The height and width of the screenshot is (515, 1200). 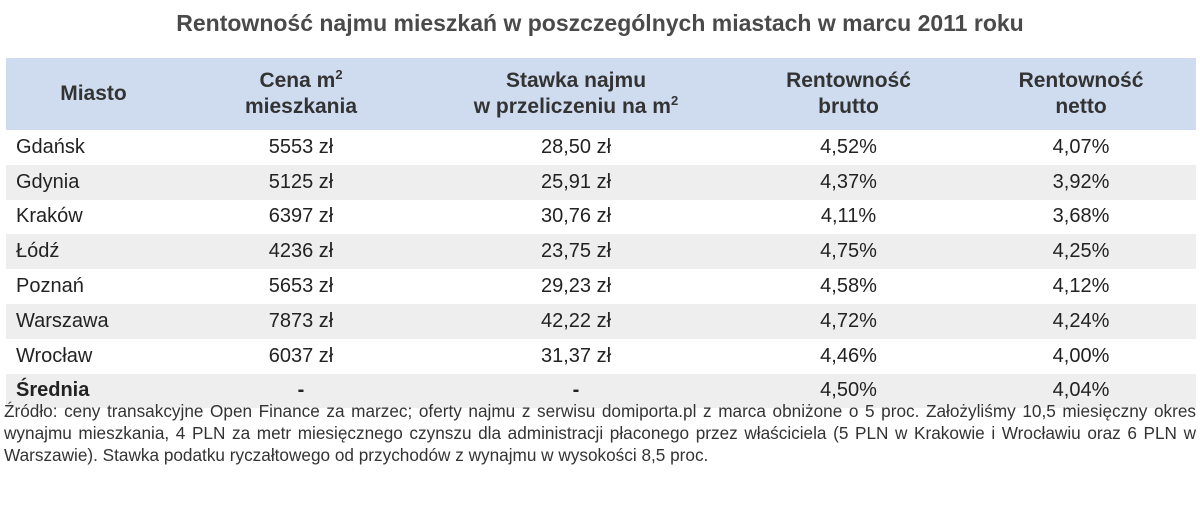 I want to click on cell-brutto: 4,46%, so click(x=848, y=355).